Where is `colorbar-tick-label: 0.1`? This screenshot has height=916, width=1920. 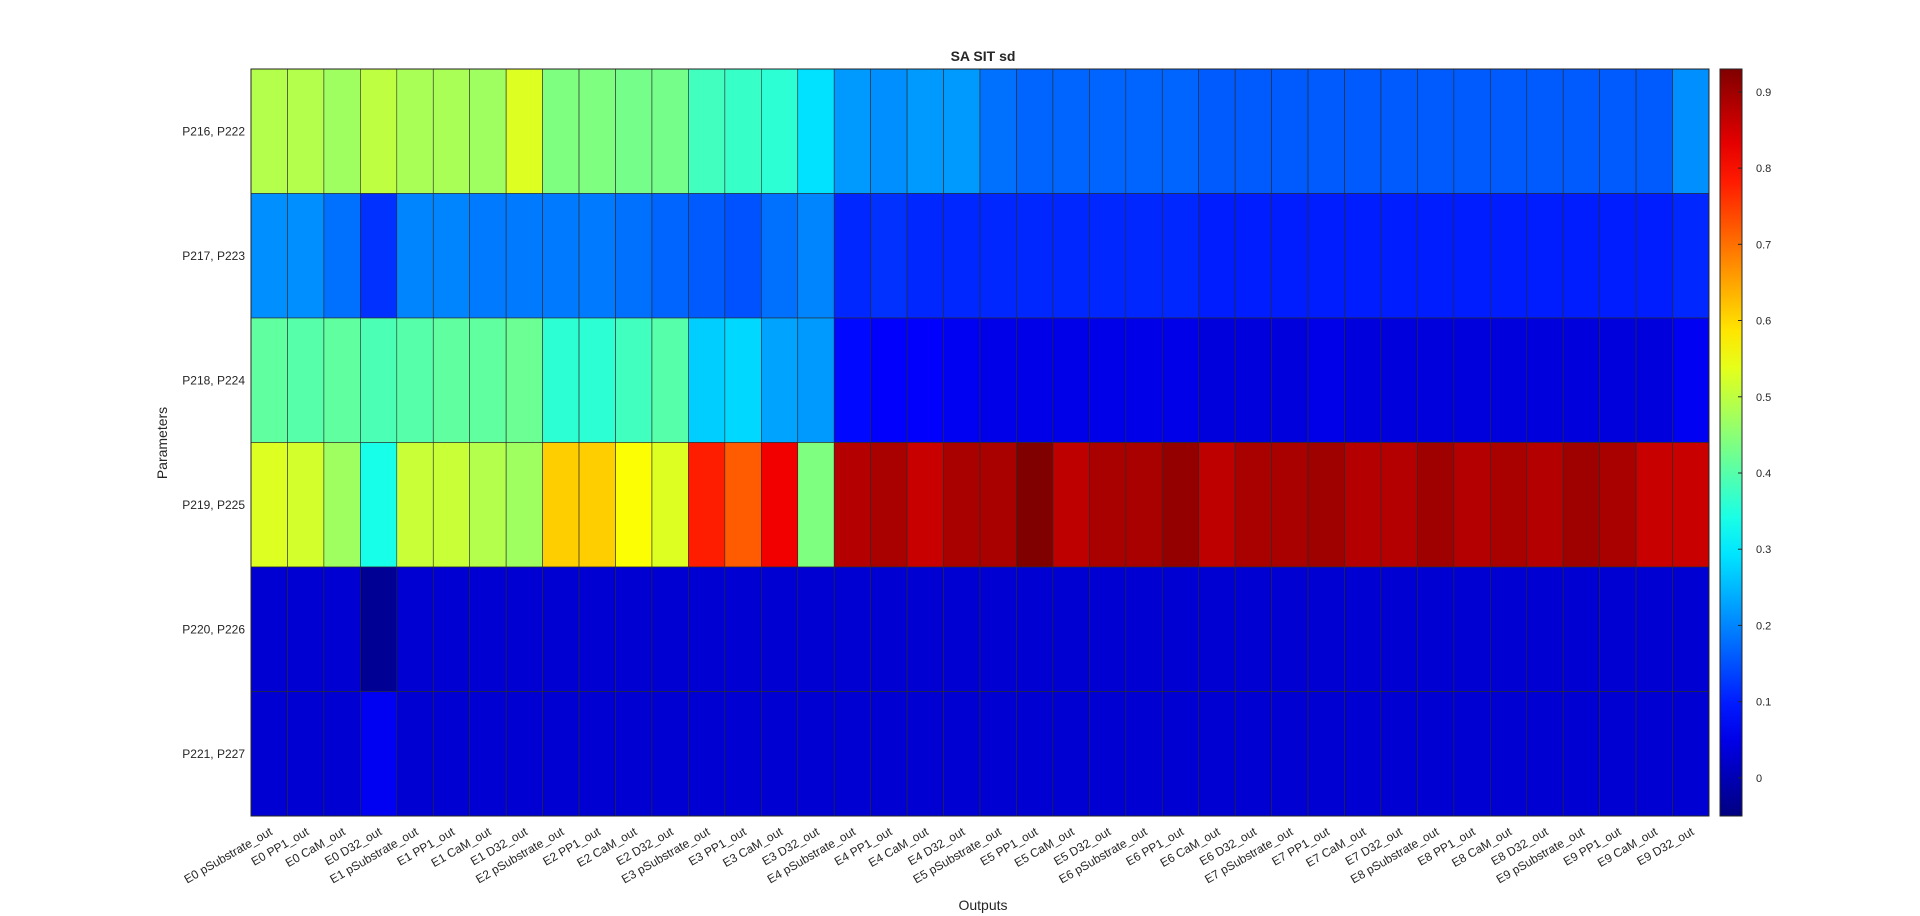
colorbar-tick-label: 0.1 is located at coordinates (1763, 703).